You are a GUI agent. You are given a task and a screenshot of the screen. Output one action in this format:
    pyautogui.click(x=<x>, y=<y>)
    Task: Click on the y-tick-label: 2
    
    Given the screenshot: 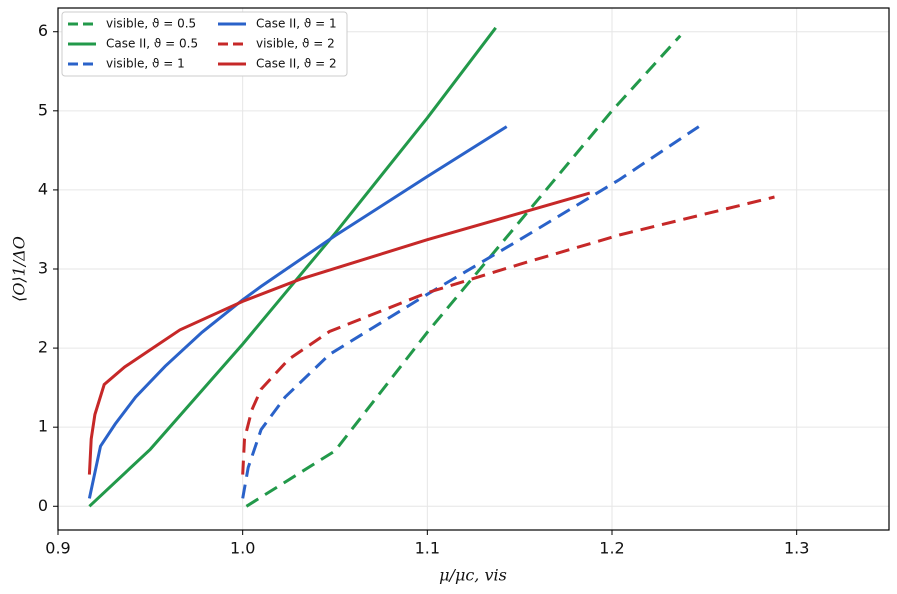 What is the action you would take?
    pyautogui.click(x=43, y=347)
    